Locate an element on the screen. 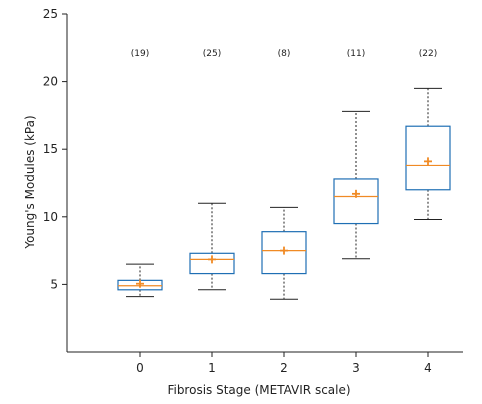 This screenshot has height=404, width=482. y-tick-label-10: 10 is located at coordinates (50, 217).